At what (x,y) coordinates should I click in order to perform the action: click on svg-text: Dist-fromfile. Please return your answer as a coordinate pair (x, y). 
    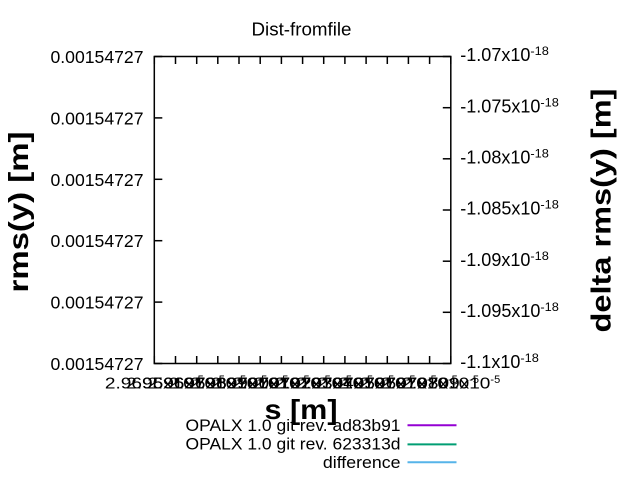
    Looking at the image, I should click on (302, 29).